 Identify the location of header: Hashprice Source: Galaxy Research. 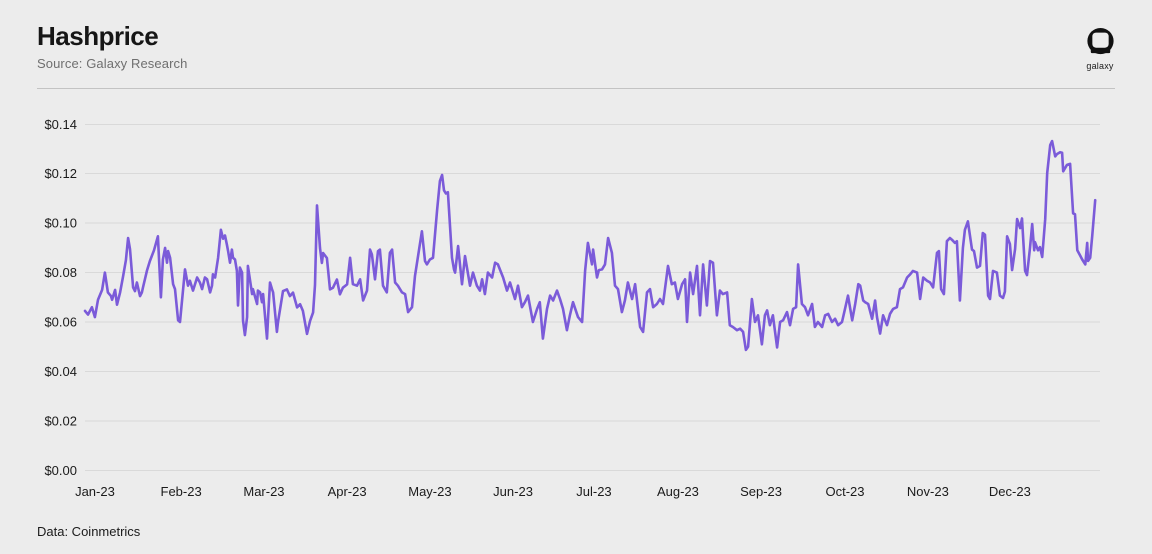
(112, 46).